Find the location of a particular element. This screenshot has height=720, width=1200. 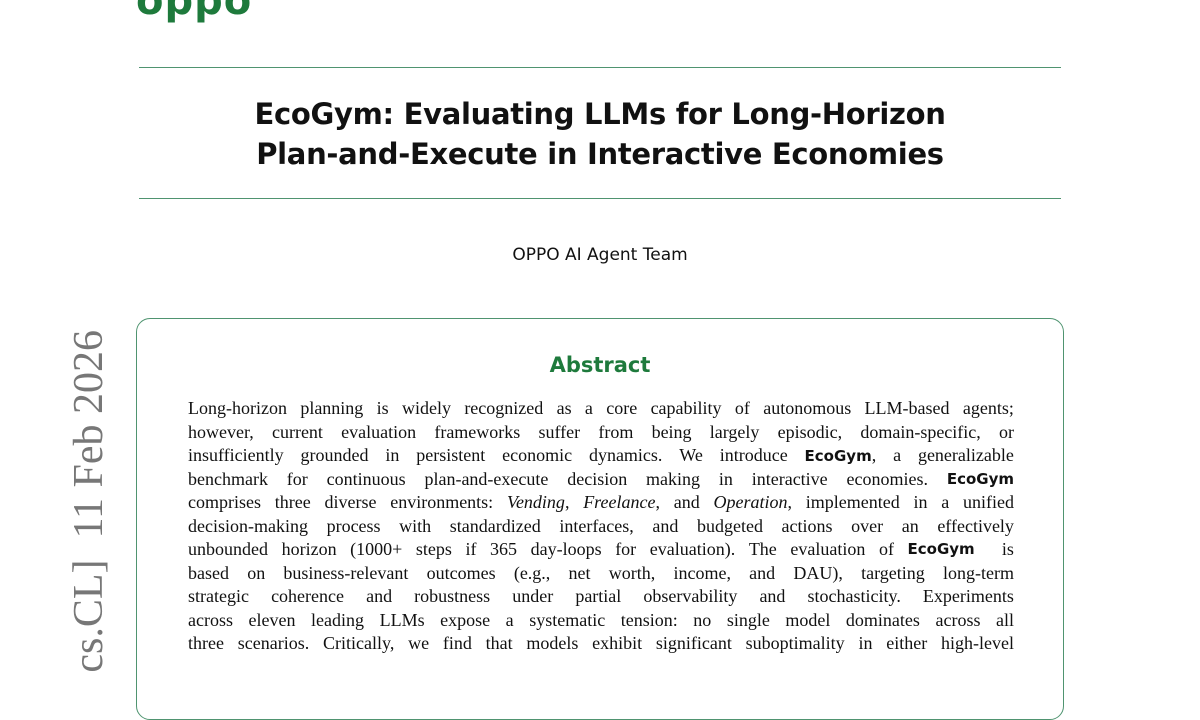

abstract-word: LLM-based is located at coordinates (907, 408).